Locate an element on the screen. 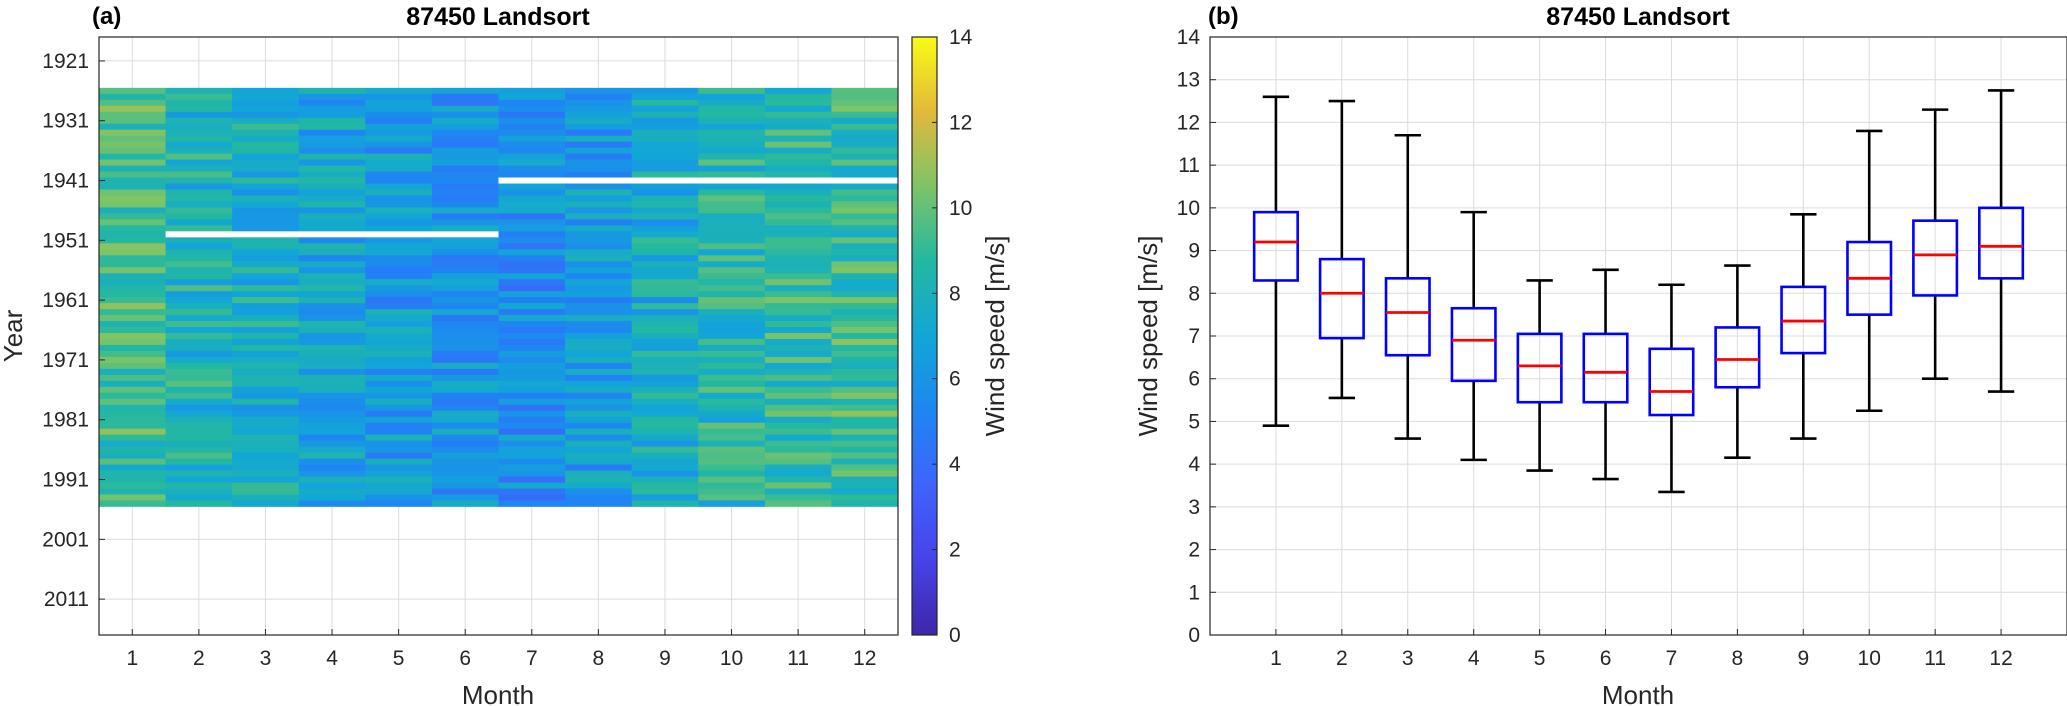 The width and height of the screenshot is (2067, 706). heatmap-y-tick-label: 2001 is located at coordinates (65, 539).